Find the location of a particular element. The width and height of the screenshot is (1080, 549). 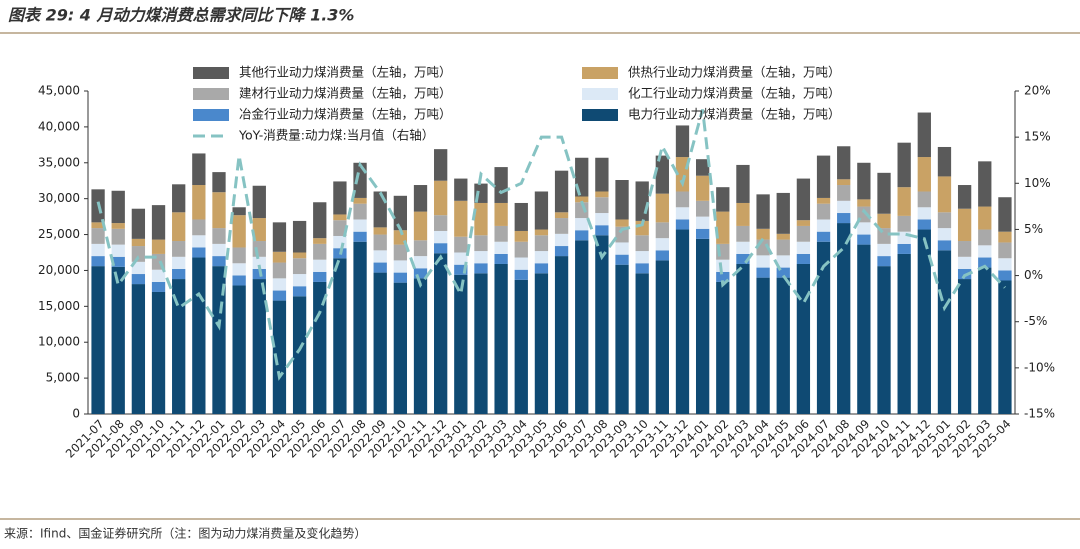

legend-label: 化工行业动力煤消费量（左轴，万吨） is located at coordinates (734, 93).